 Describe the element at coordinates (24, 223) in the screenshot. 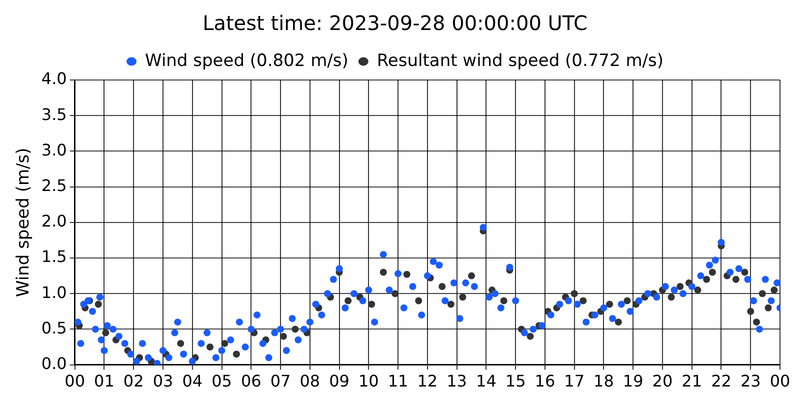

I see `y-axis-title: Wind speed (m/s)` at that location.